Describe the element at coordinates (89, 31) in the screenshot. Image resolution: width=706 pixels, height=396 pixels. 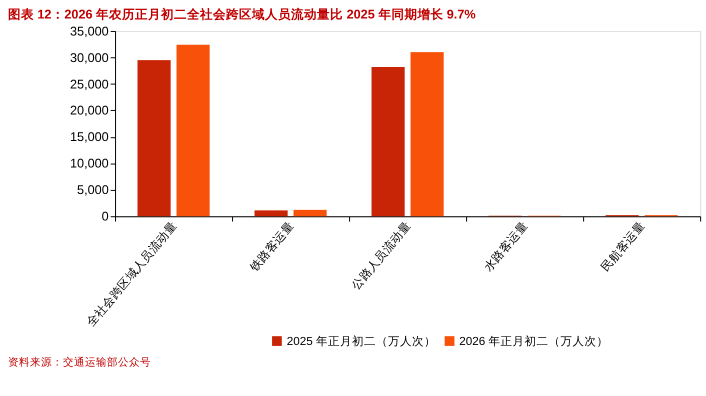
I see `y-tick-label: 35,000` at that location.